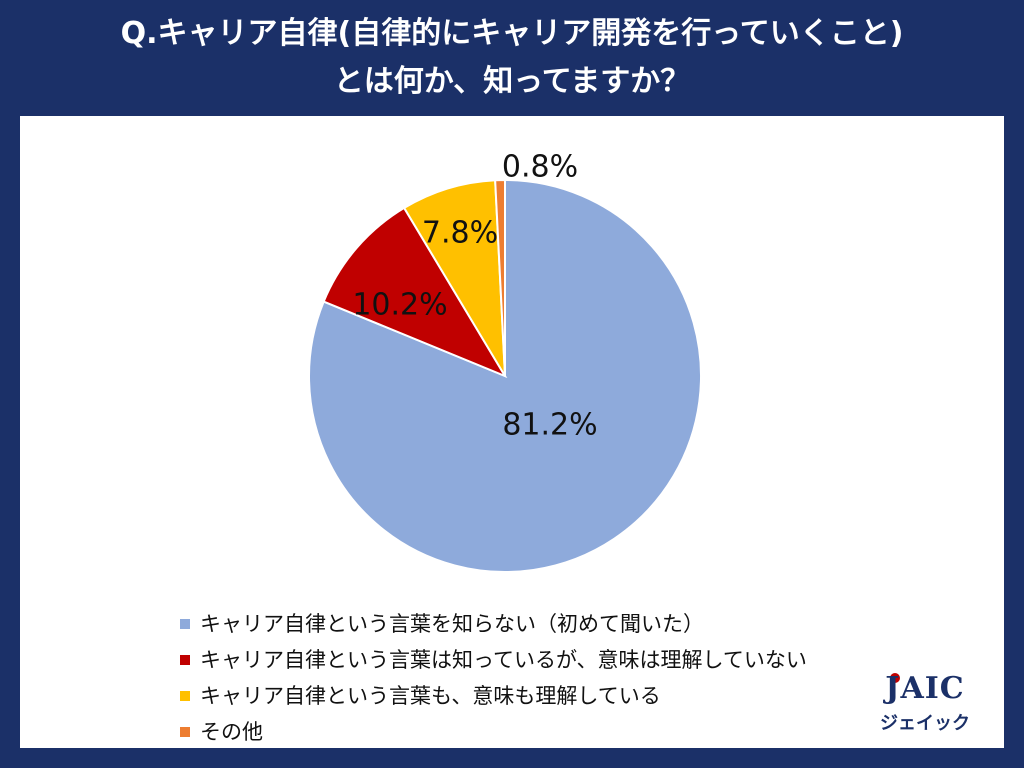 This screenshot has height=768, width=1024. I want to click on slice-data-label-3: 0.8%, so click(540, 167).